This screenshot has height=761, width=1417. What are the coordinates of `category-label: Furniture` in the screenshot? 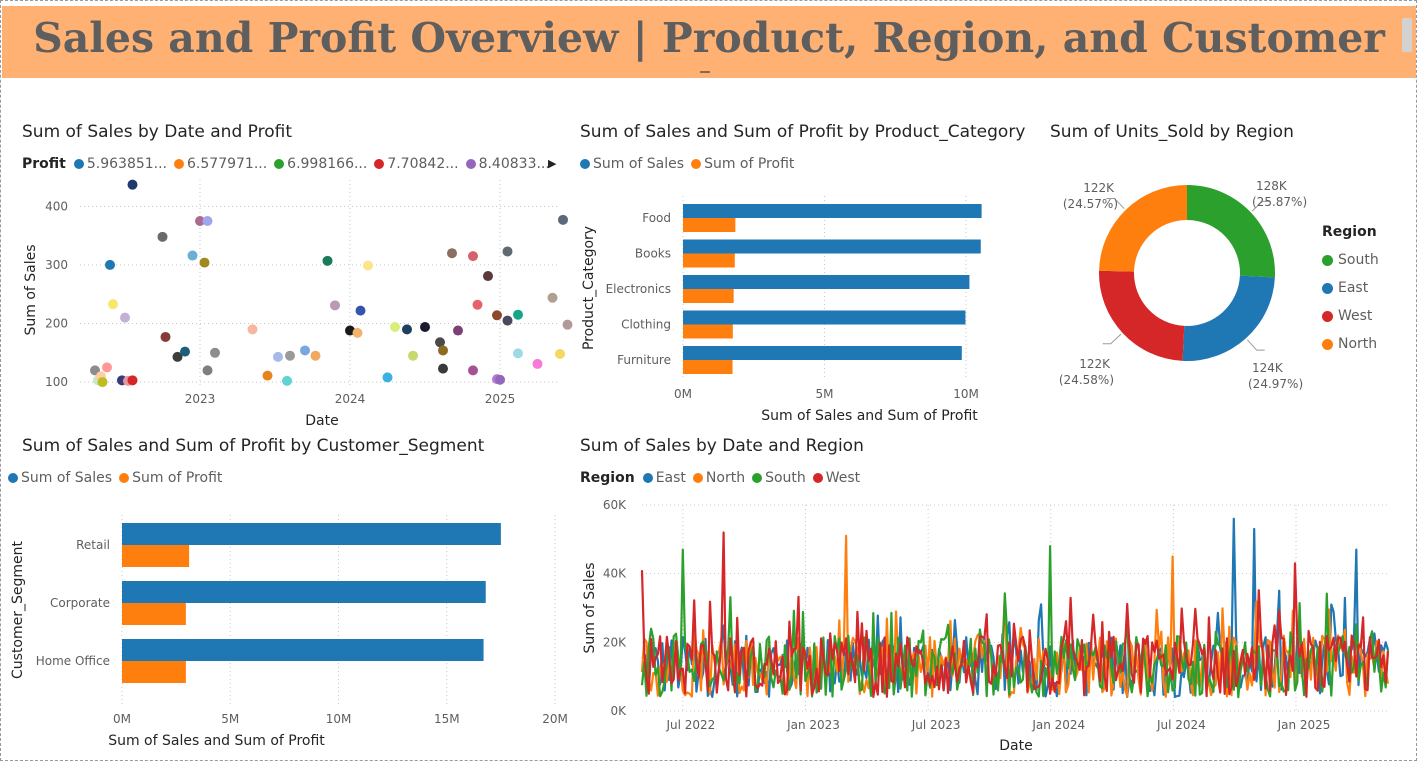 It's located at (644, 360).